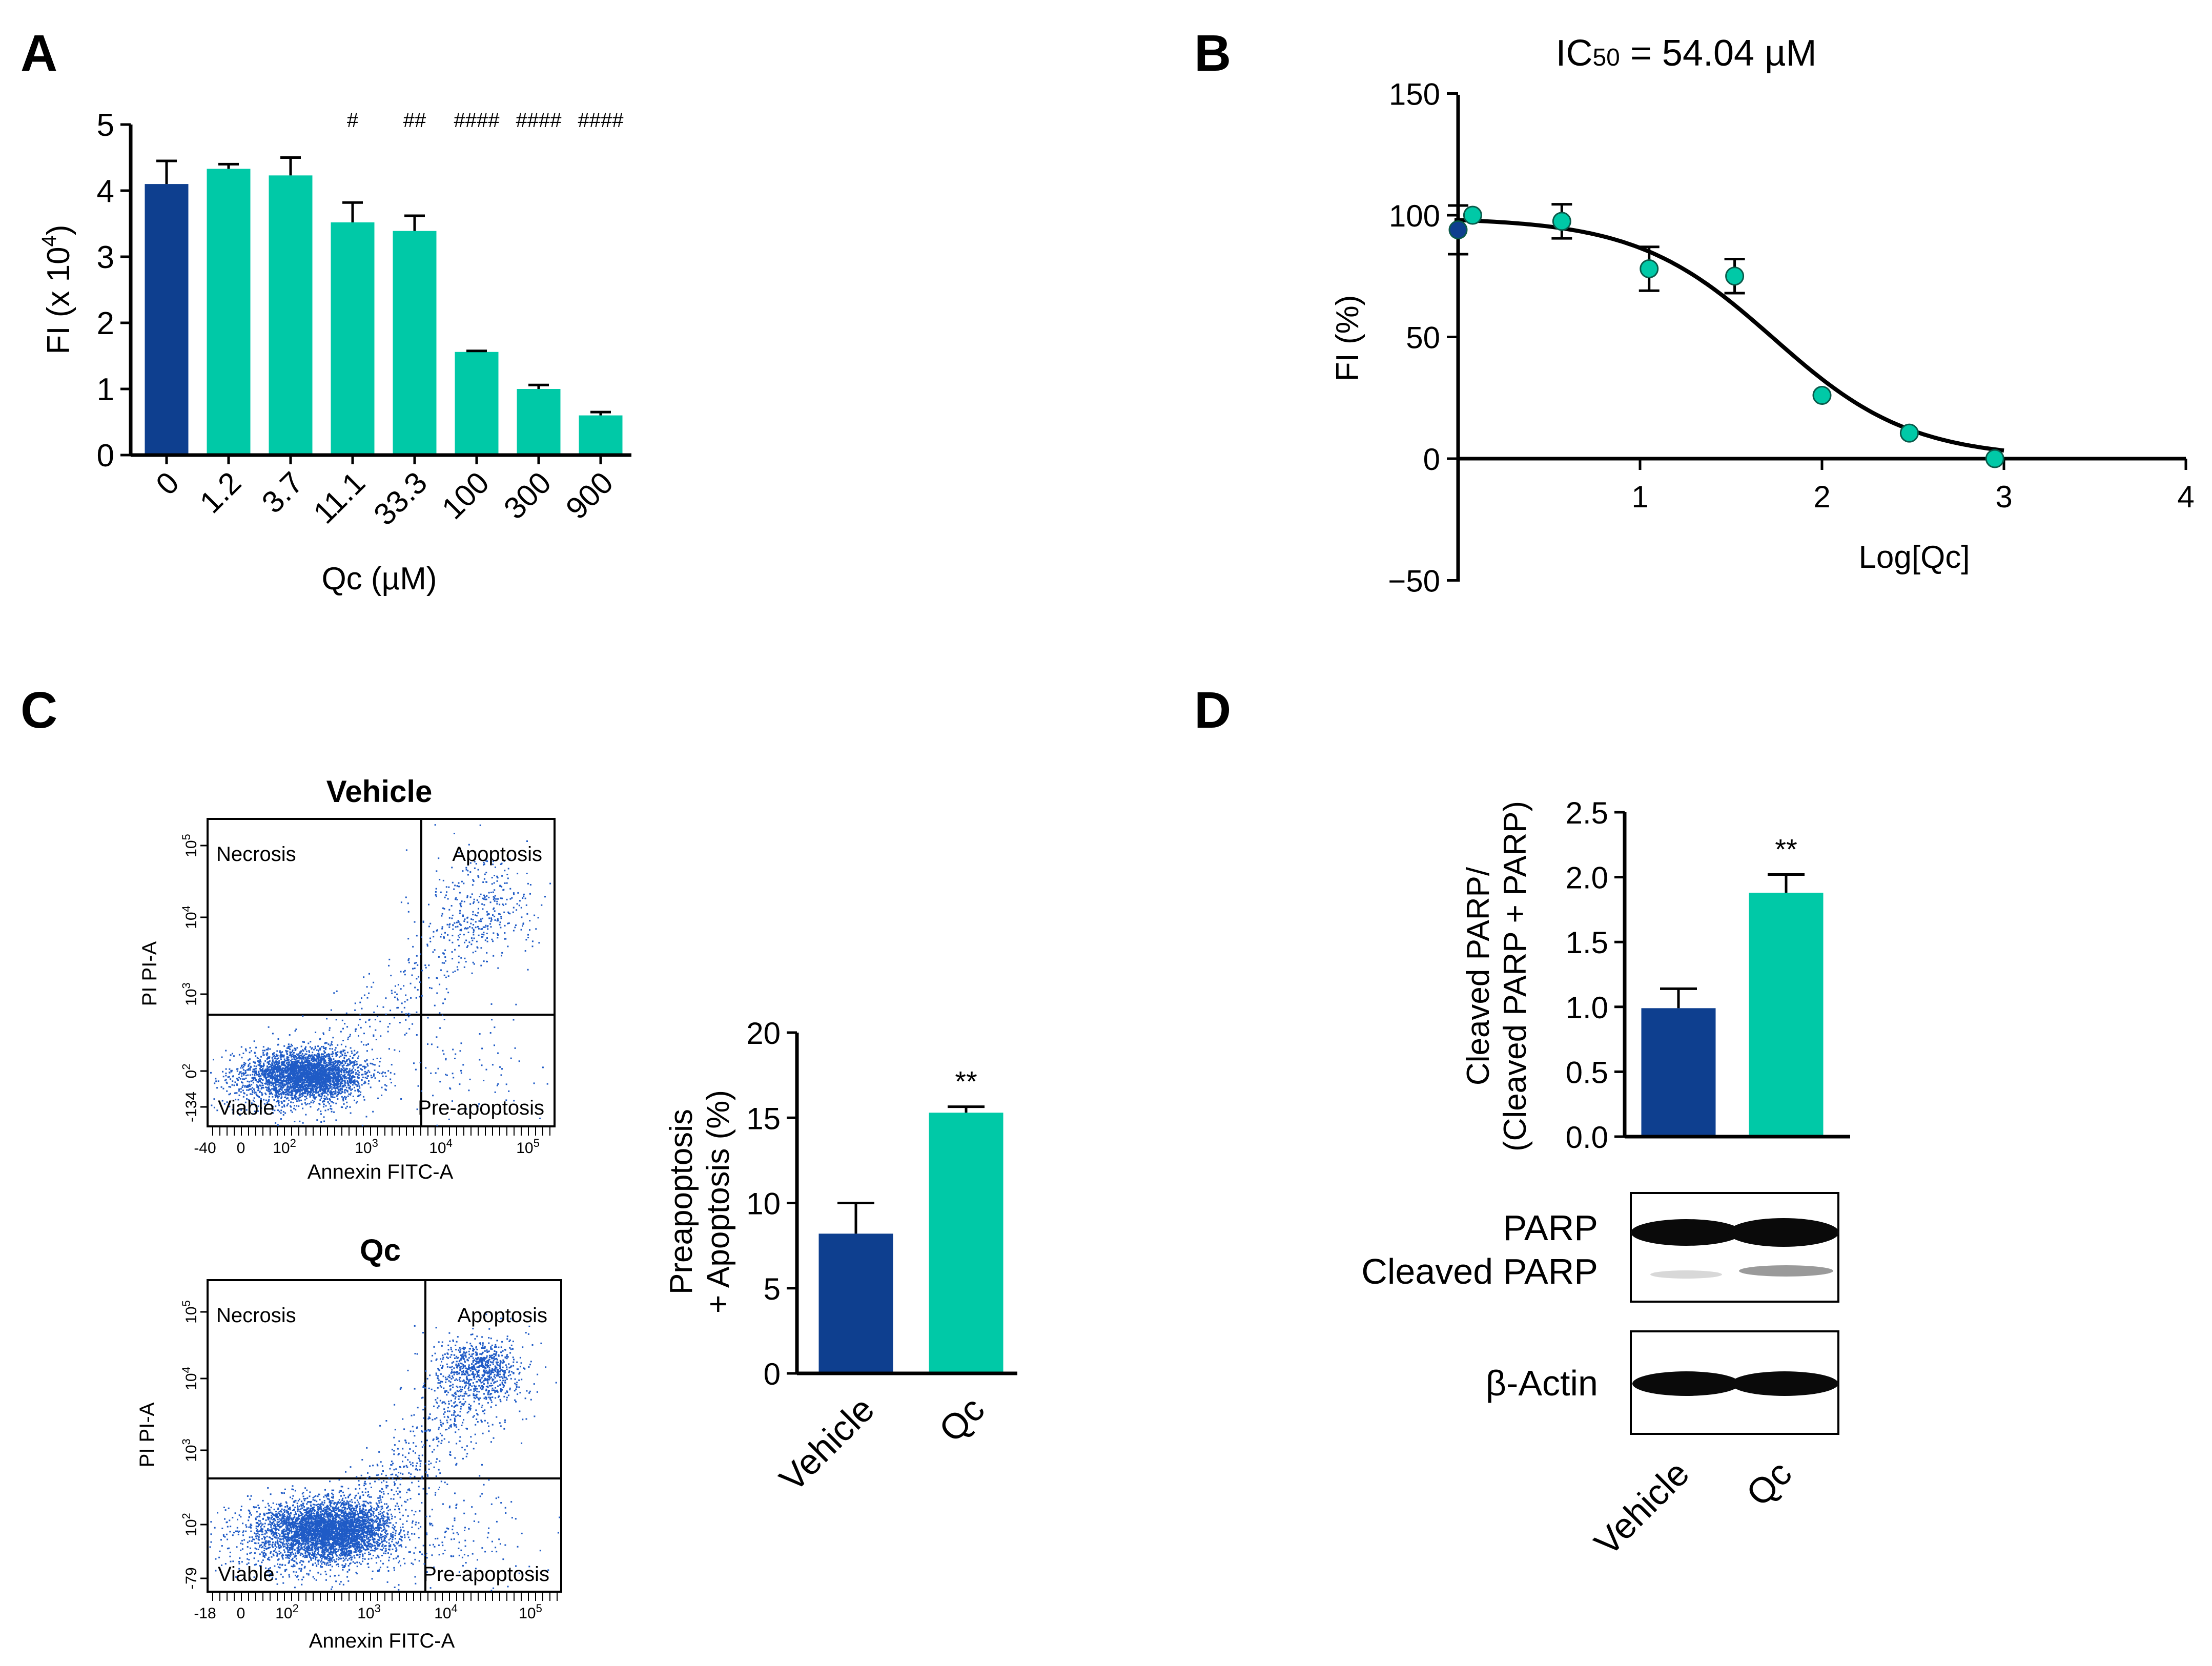 The height and width of the screenshot is (1666, 2212). I want to click on a-y-tick-label: 1, so click(105, 389).